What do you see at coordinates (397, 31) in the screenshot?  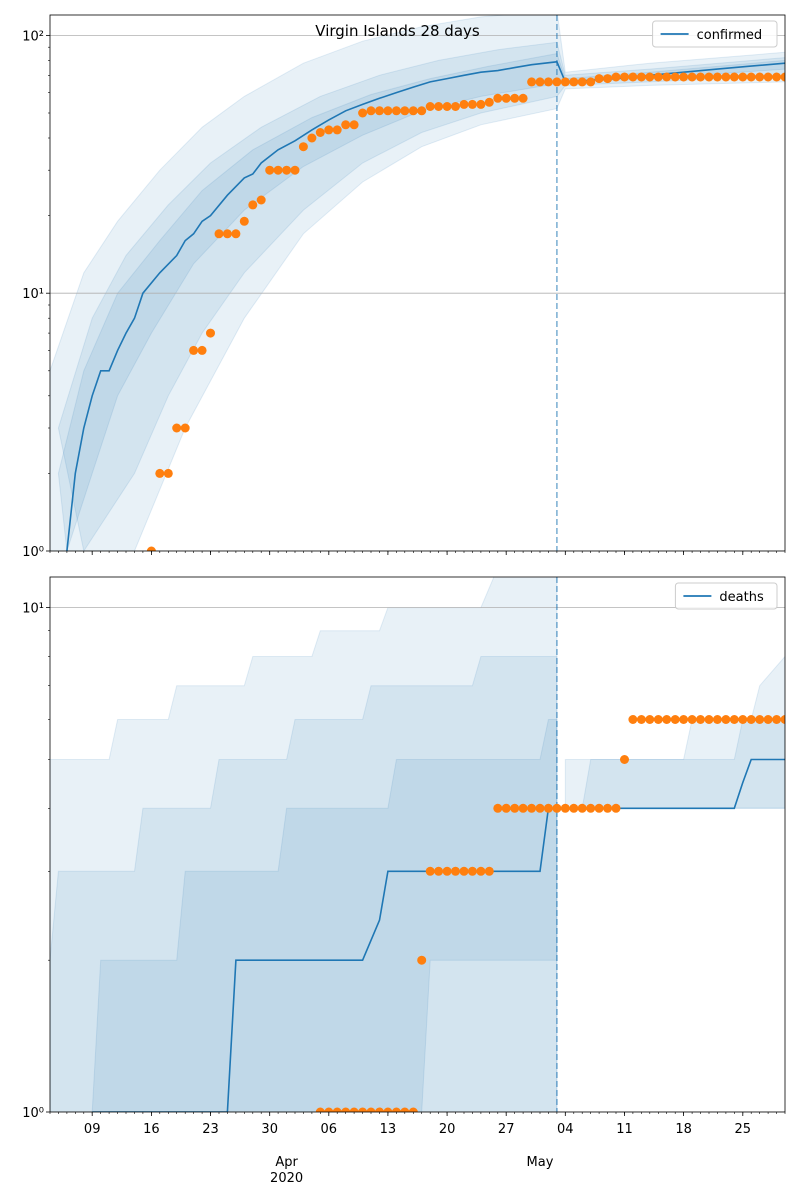 I see `chart-title: Virgin Islands 28 days` at bounding box center [397, 31].